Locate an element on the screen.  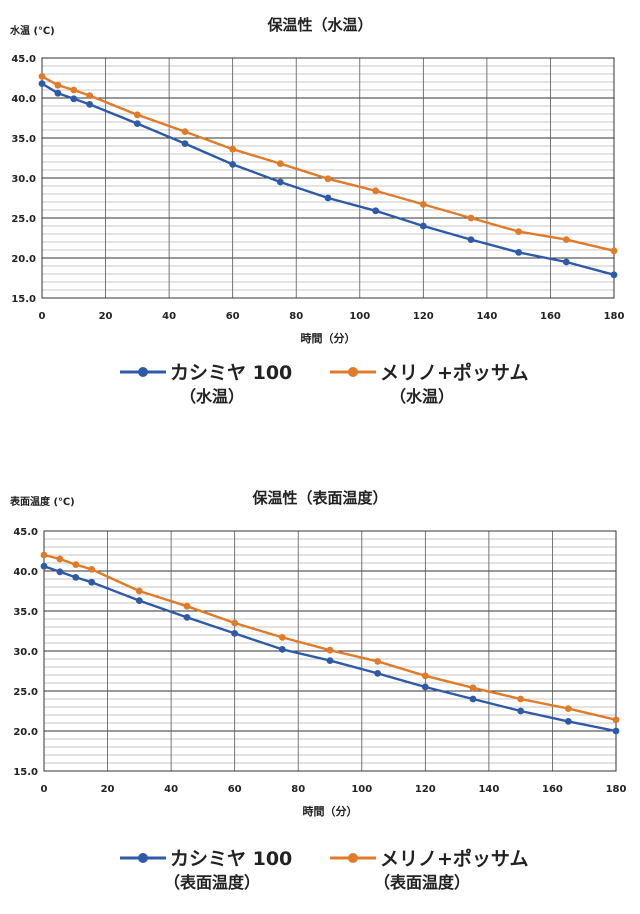
x-tick-label: 180 is located at coordinates (616, 789).